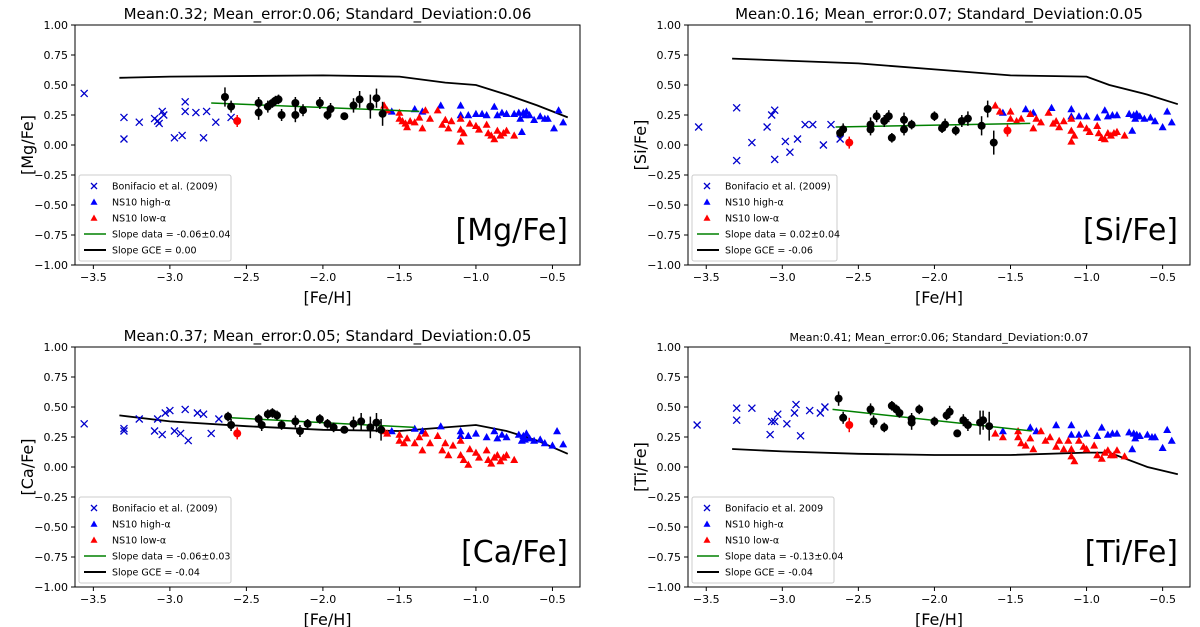  What do you see at coordinates (934, 277) in the screenshot?
I see `x-tick-label: −2.0` at bounding box center [934, 277].